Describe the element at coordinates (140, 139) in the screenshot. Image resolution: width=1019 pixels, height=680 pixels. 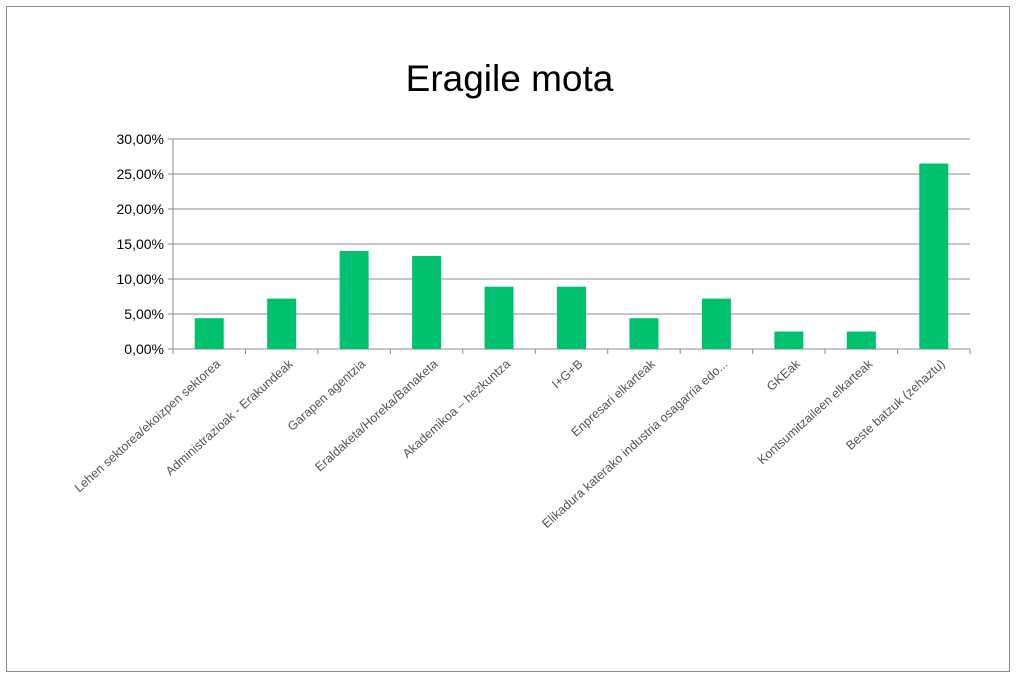
I see `y-tick-label: 30,00%` at that location.